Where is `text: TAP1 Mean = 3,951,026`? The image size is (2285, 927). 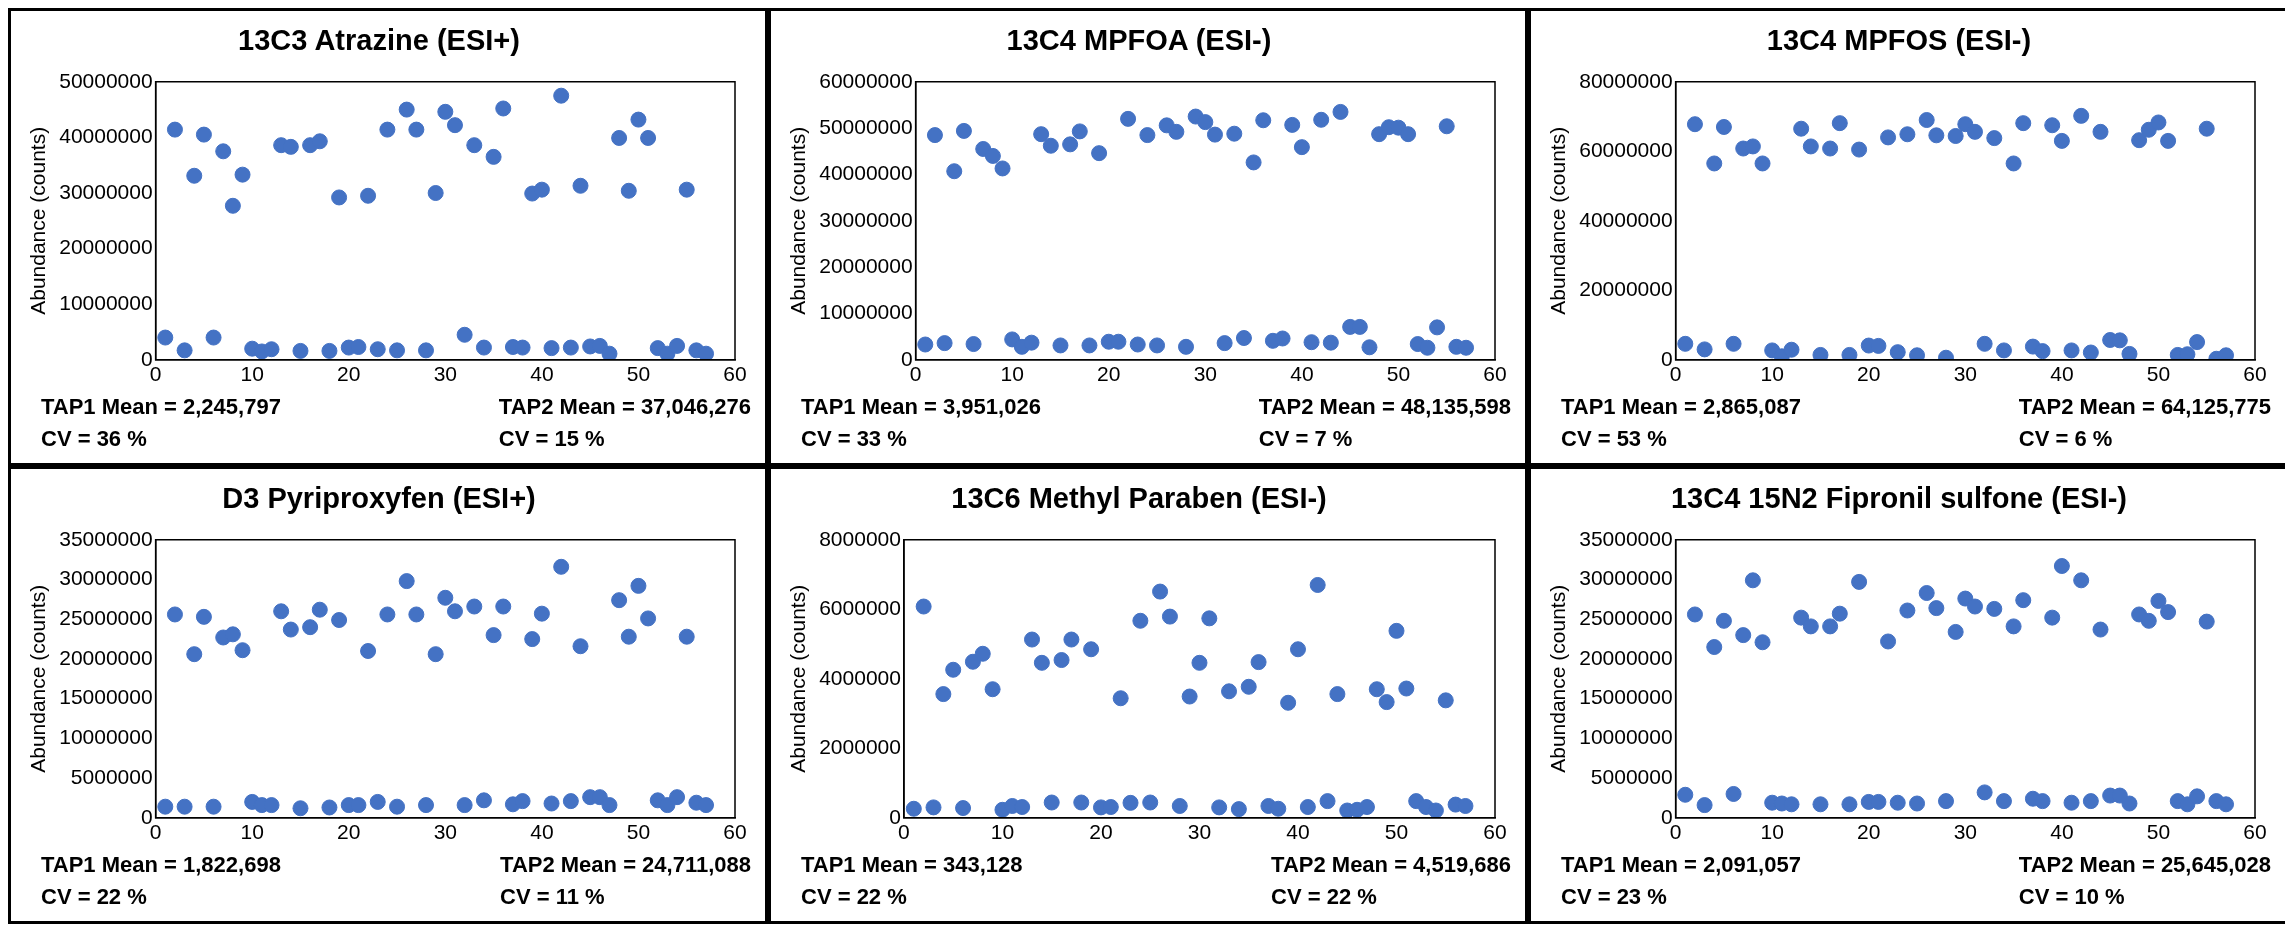
text: TAP1 Mean = 3,951,026 is located at coordinates (921, 407).